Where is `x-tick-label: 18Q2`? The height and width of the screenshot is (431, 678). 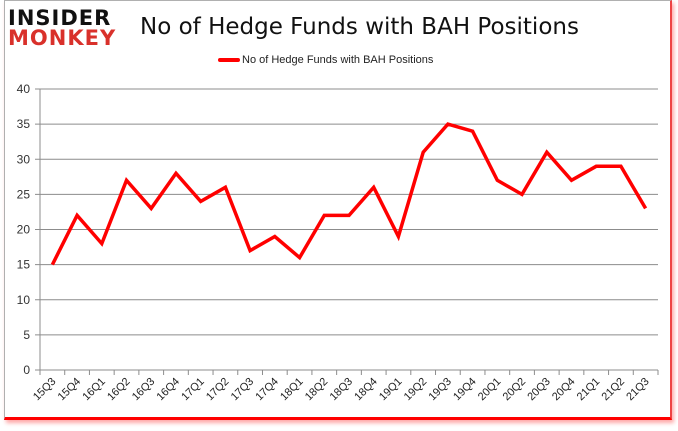
x-tick-label: 18Q2 is located at coordinates (317, 390).